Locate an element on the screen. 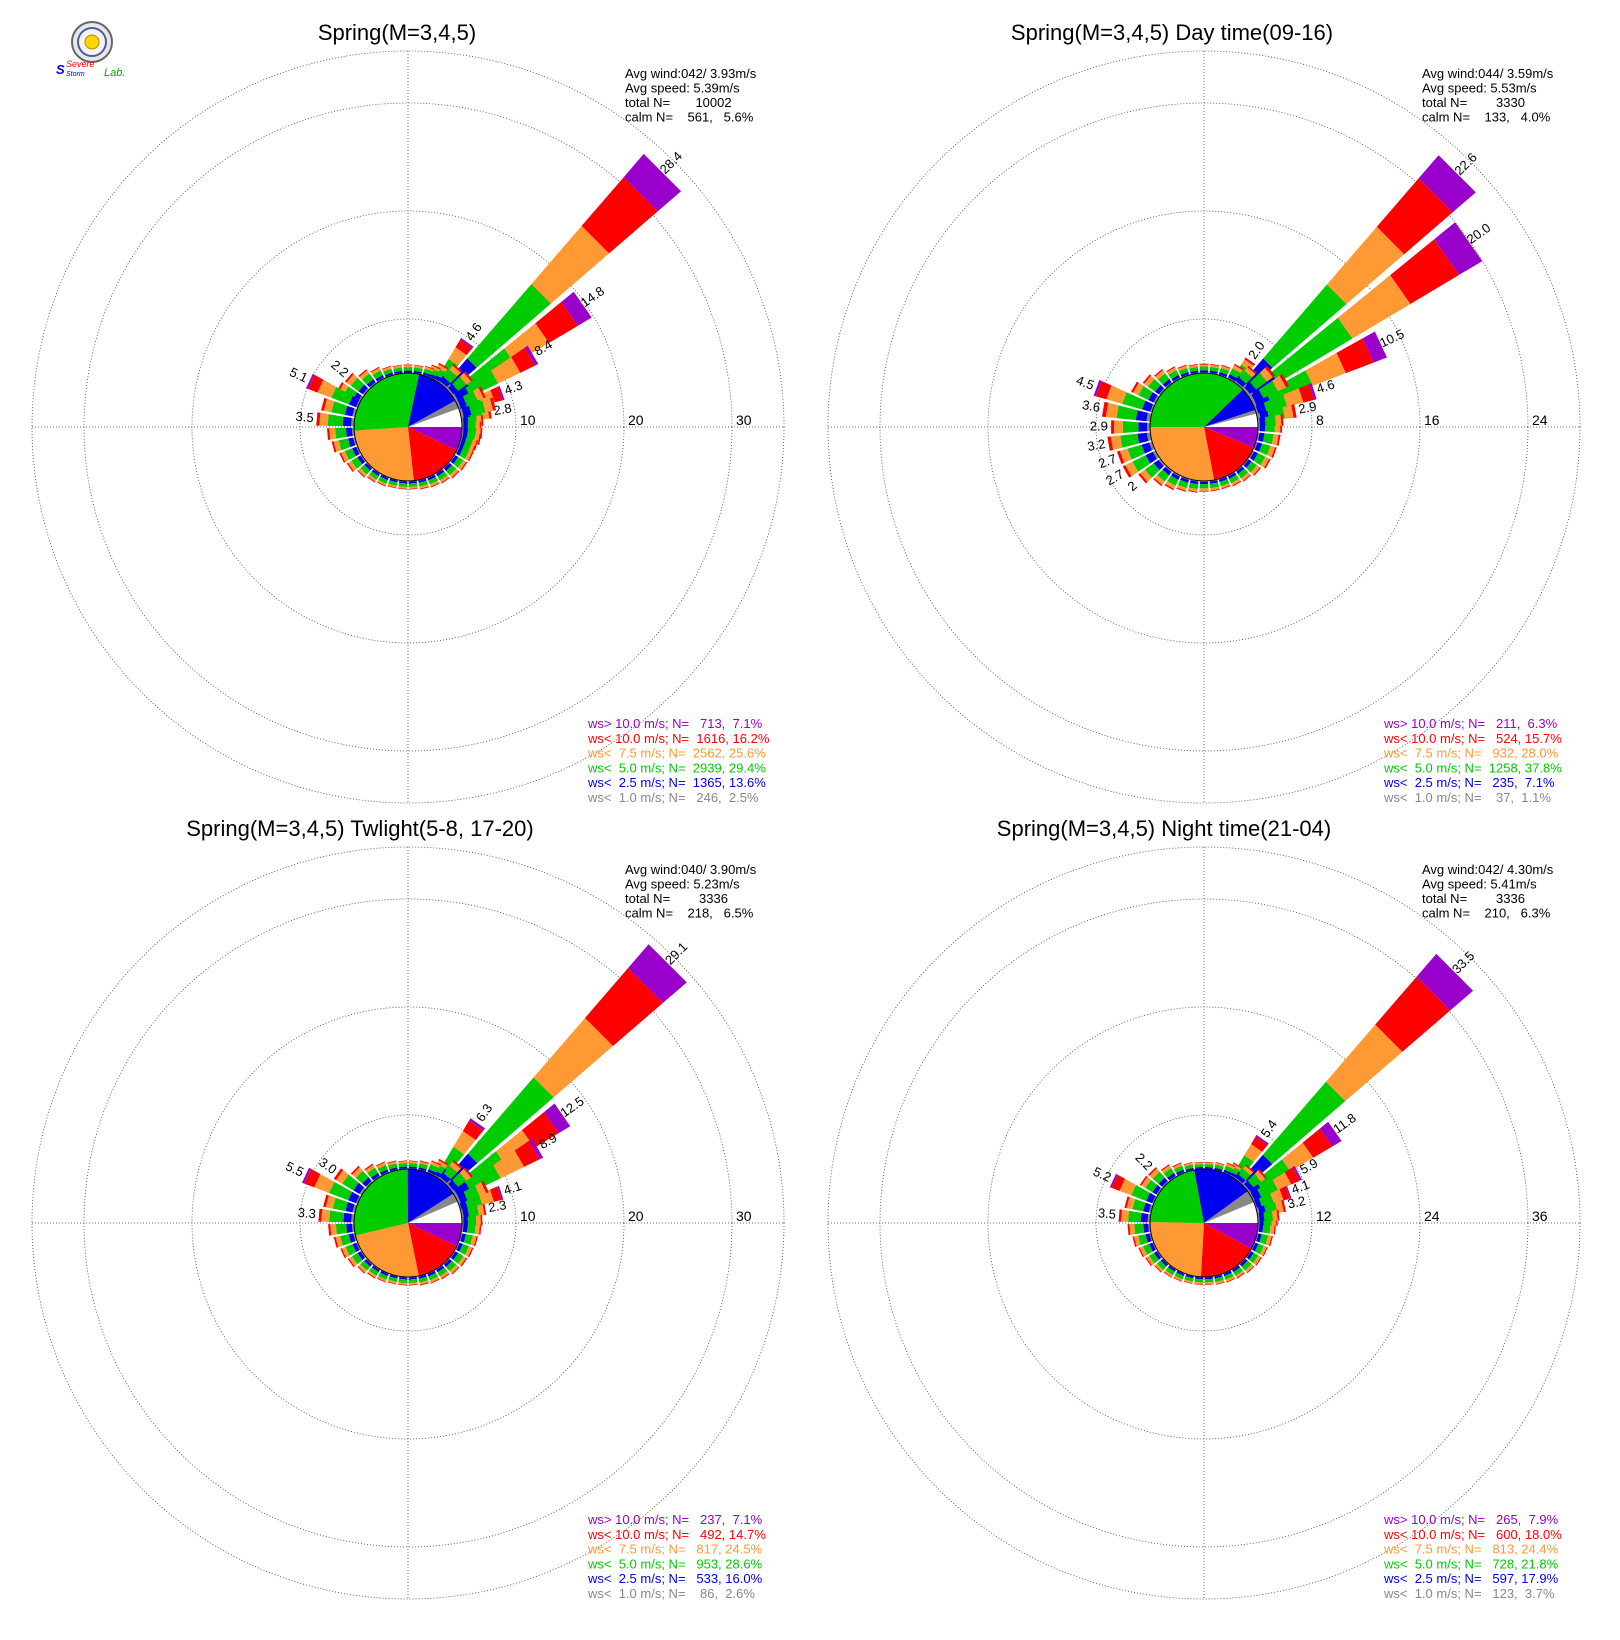 The width and height of the screenshot is (1620, 1640). svg-text: S is located at coordinates (60, 69).